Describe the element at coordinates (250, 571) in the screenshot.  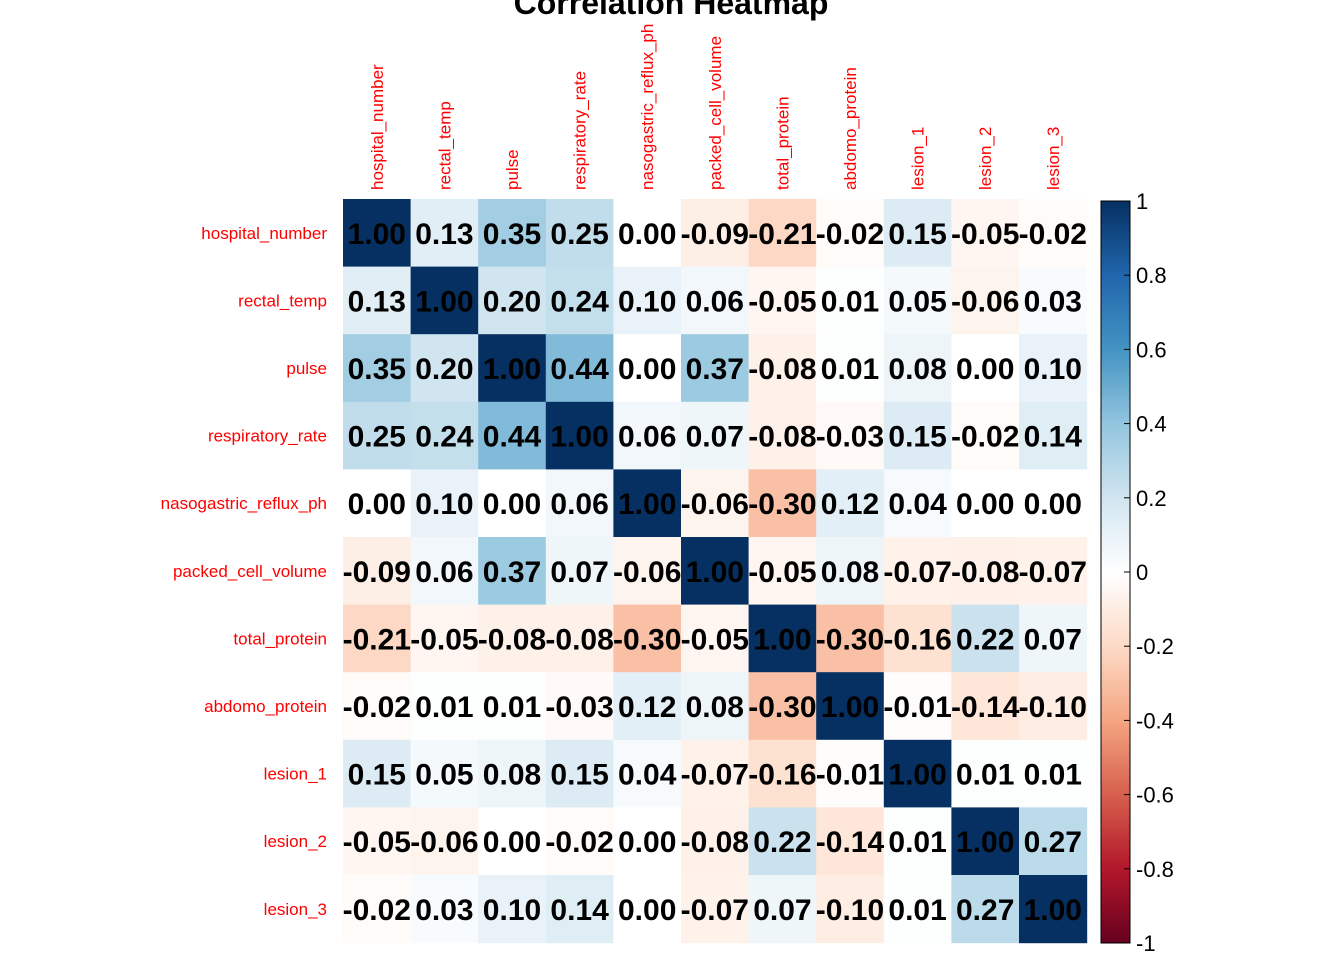
I see `row-label-packed_cell_volume: packed_cell_volume` at that location.